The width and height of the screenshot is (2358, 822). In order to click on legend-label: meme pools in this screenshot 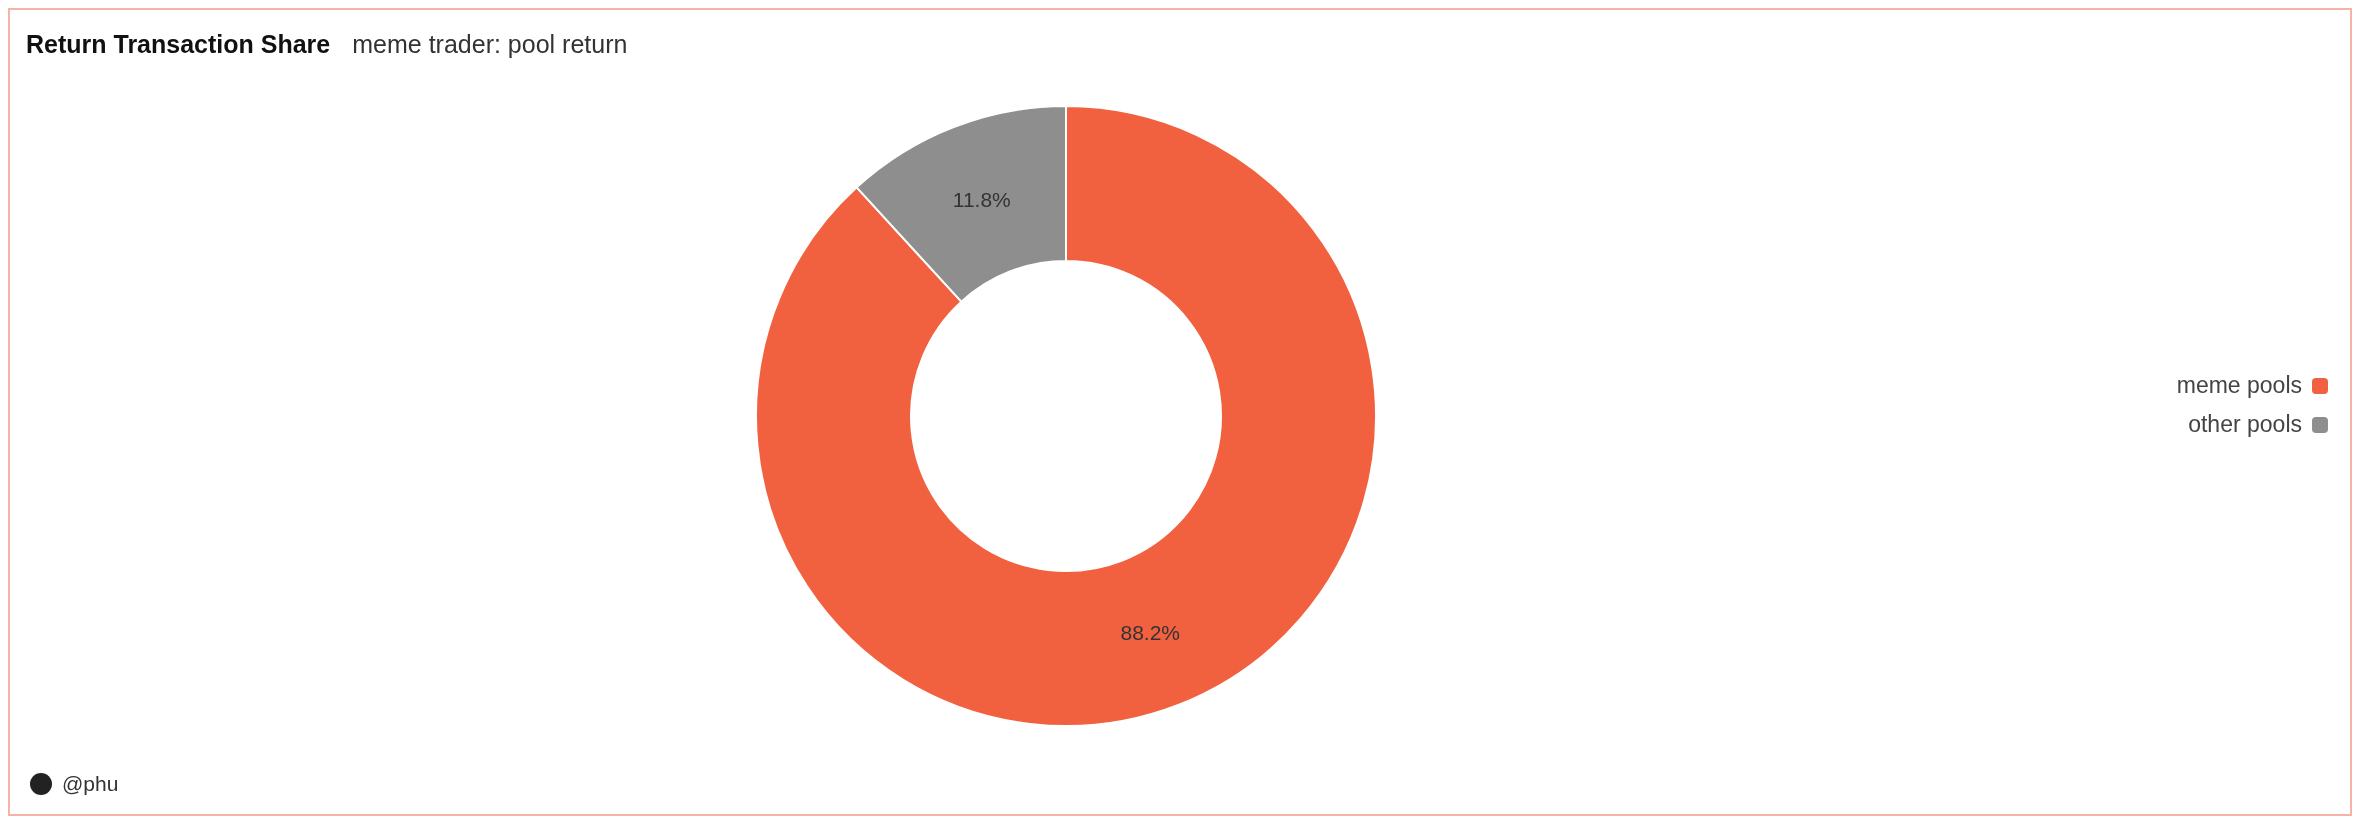, I will do `click(2239, 385)`.